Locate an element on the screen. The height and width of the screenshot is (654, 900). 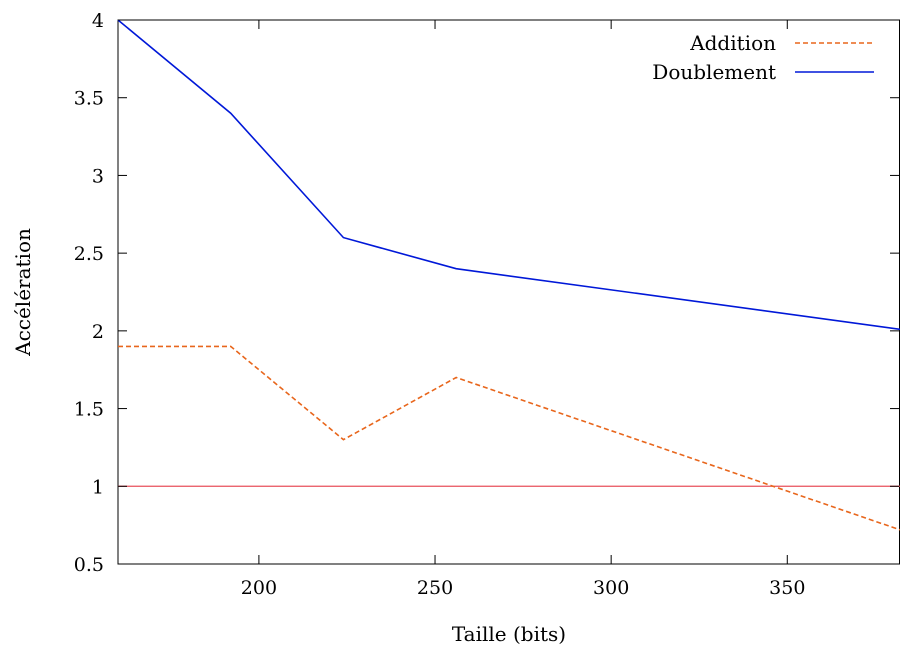
x-tick-label: 250 is located at coordinates (435, 588).